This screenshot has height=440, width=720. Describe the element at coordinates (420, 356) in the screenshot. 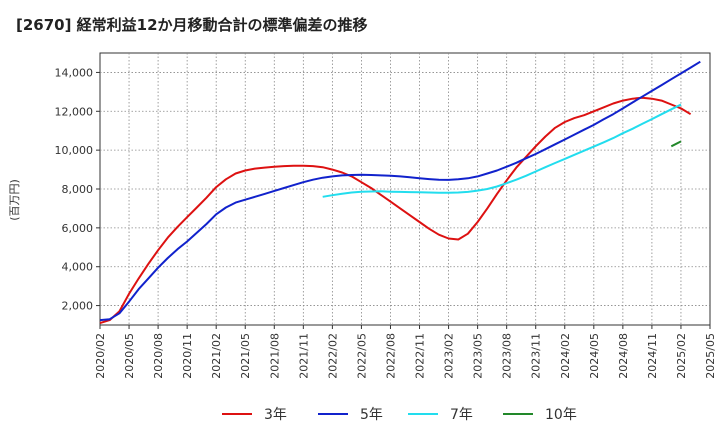

I see `x-tick-label: 2022/11` at that location.